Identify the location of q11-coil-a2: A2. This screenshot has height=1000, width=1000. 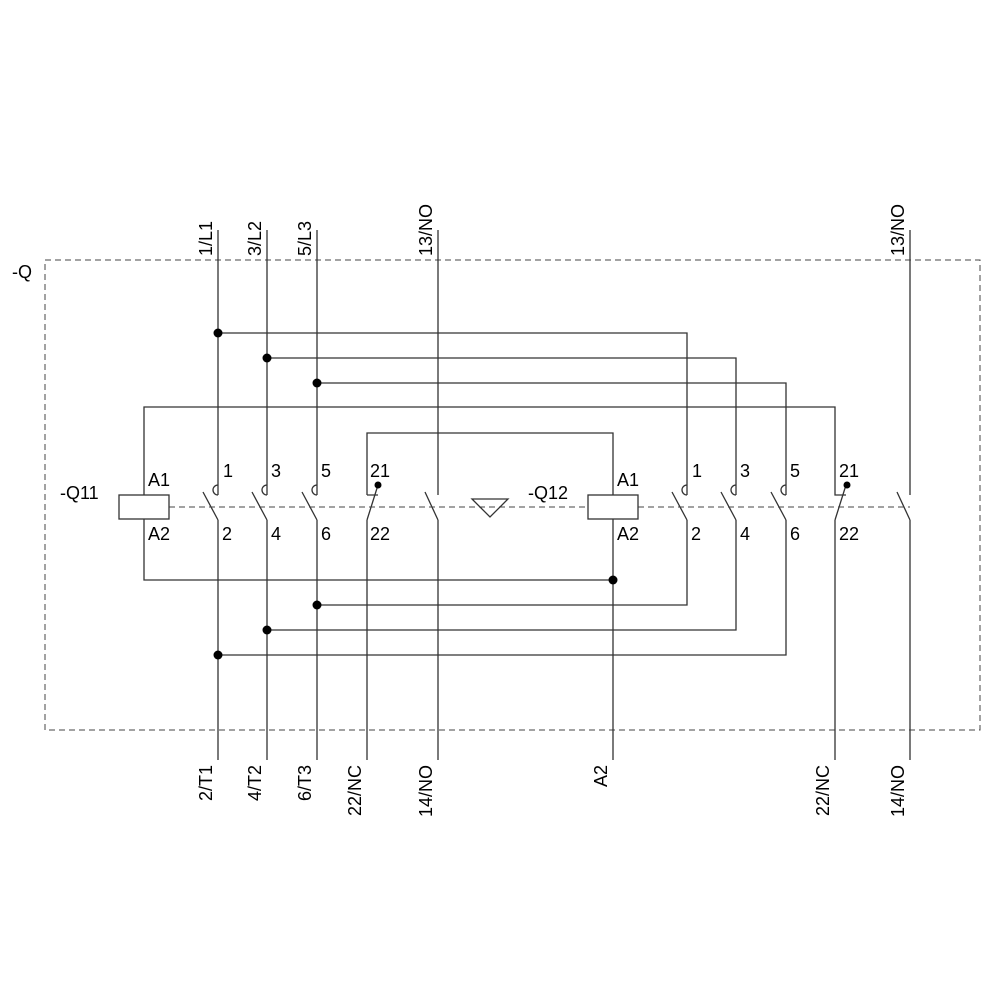
(159, 534).